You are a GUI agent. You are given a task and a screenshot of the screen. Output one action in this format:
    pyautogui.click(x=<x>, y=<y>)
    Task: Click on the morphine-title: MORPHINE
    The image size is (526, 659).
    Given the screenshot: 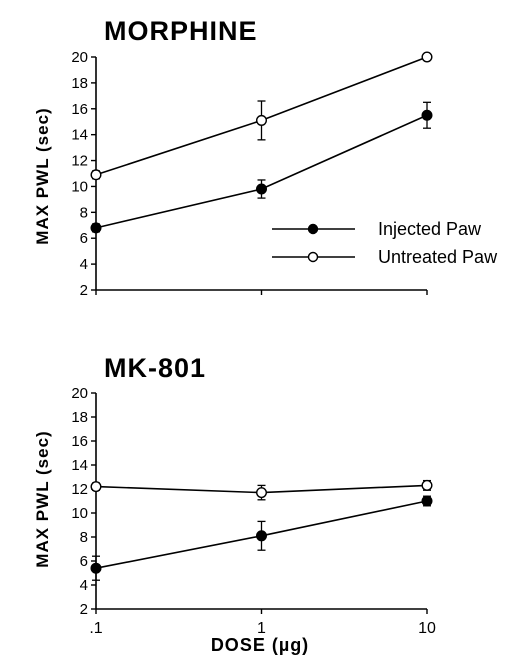 What is the action you would take?
    pyautogui.click(x=181, y=31)
    